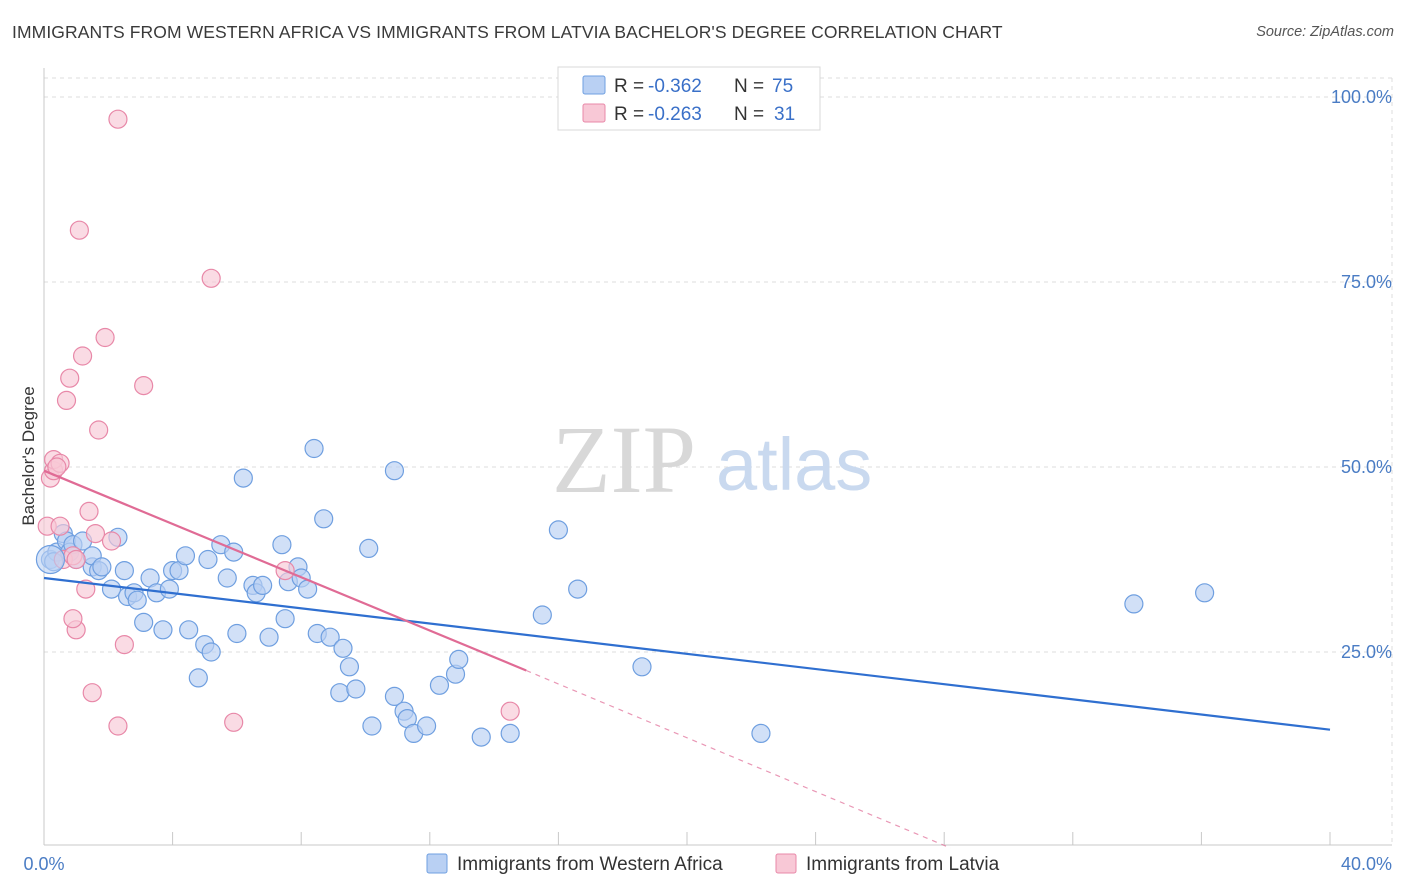  I want to click on x-tick-label-0: 0.0%, so click(43, 864).